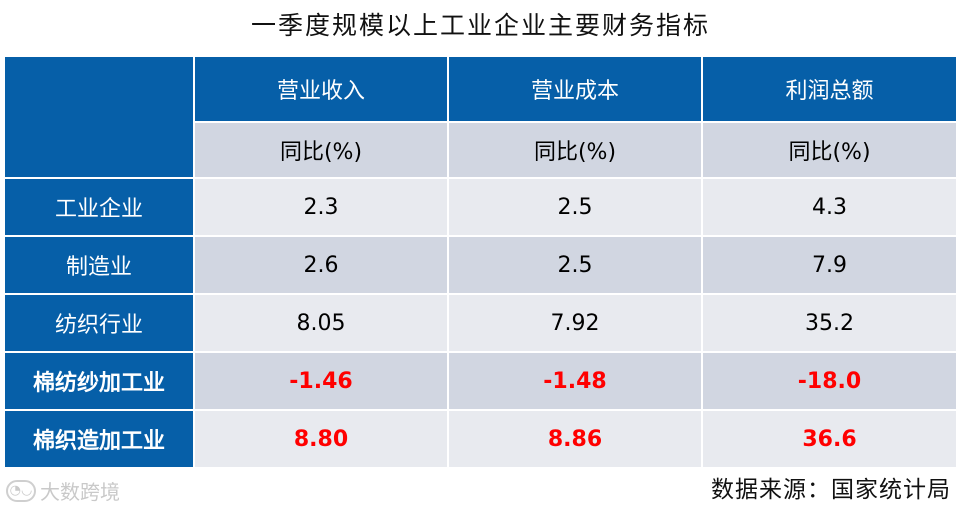 Image resolution: width=961 pixels, height=506 pixels. Describe the element at coordinates (575, 439) in the screenshot. I see `data-cell: 8.86` at that location.